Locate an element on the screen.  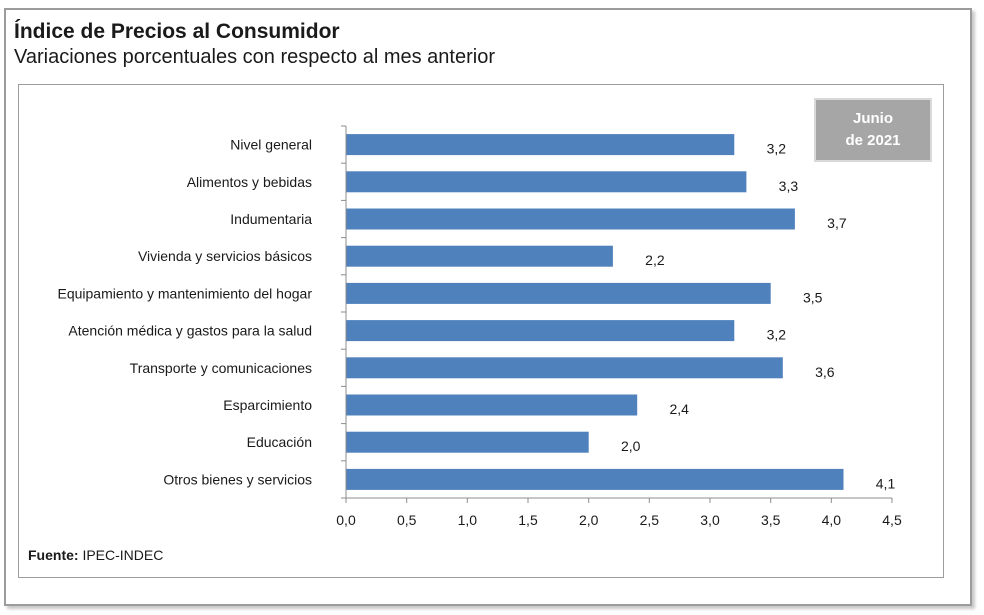
category-label: Indumentaria is located at coordinates (271, 219).